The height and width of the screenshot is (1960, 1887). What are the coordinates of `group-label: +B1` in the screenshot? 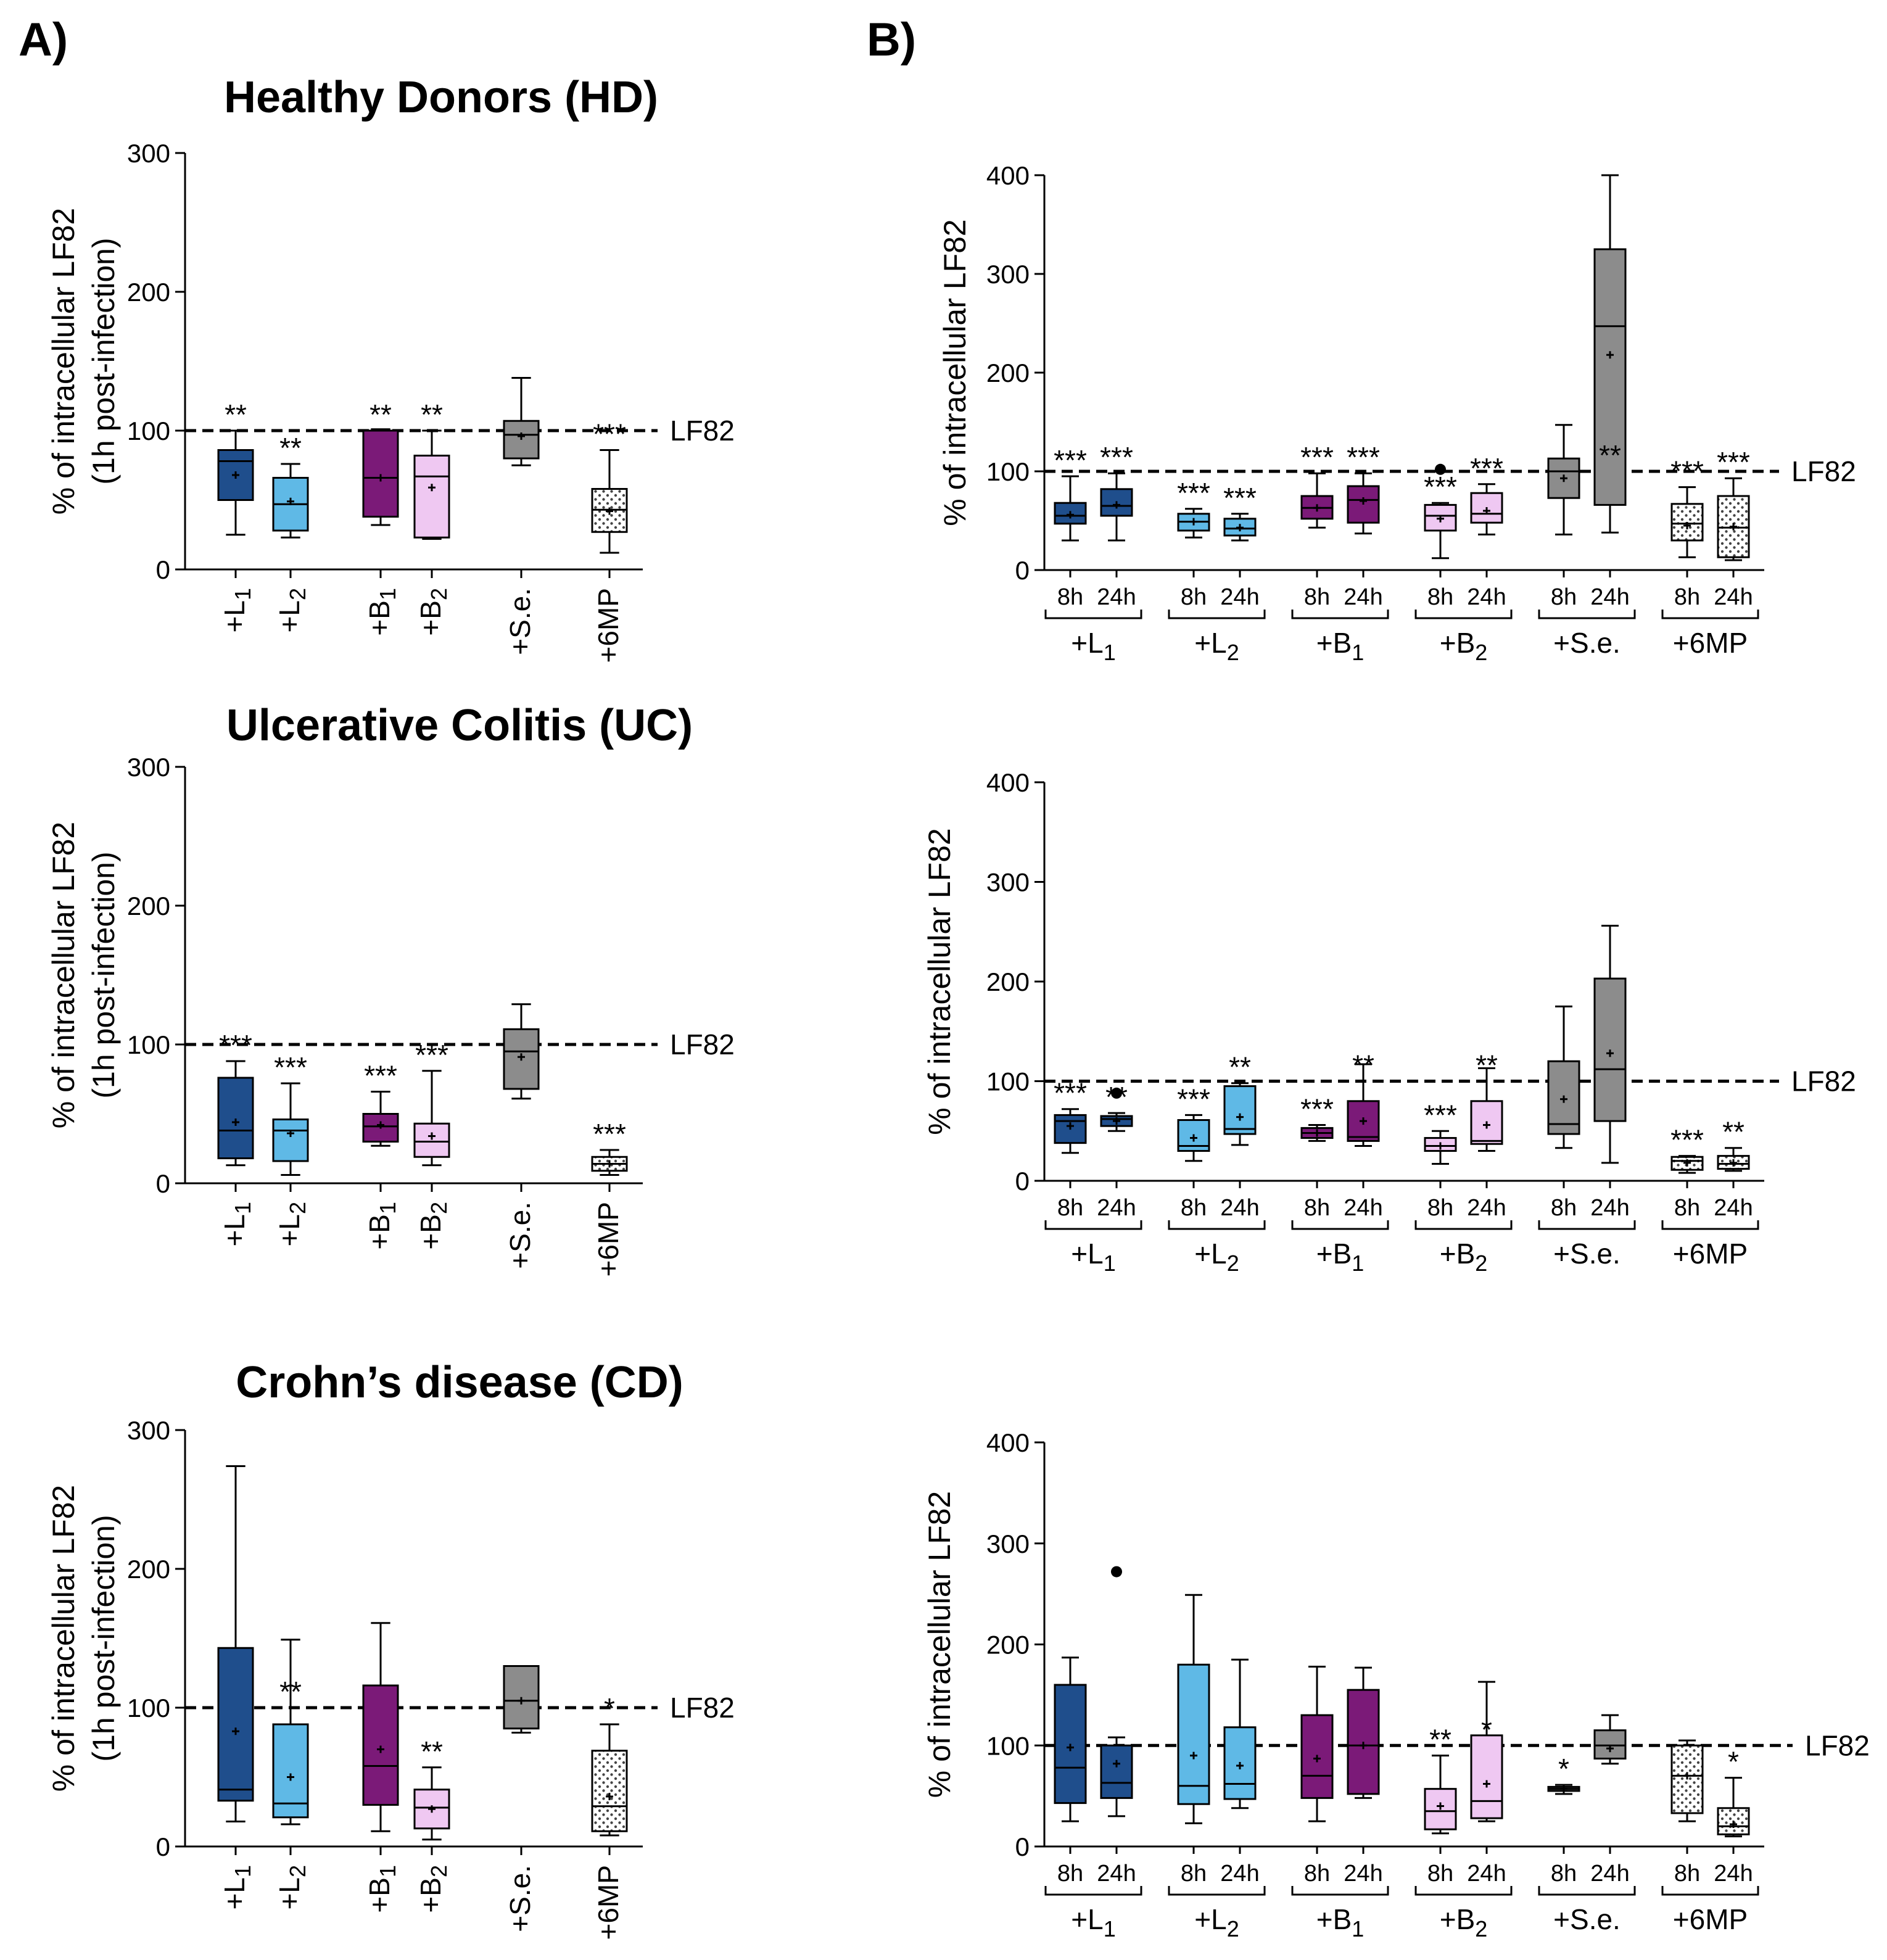 It's located at (1340, 646).